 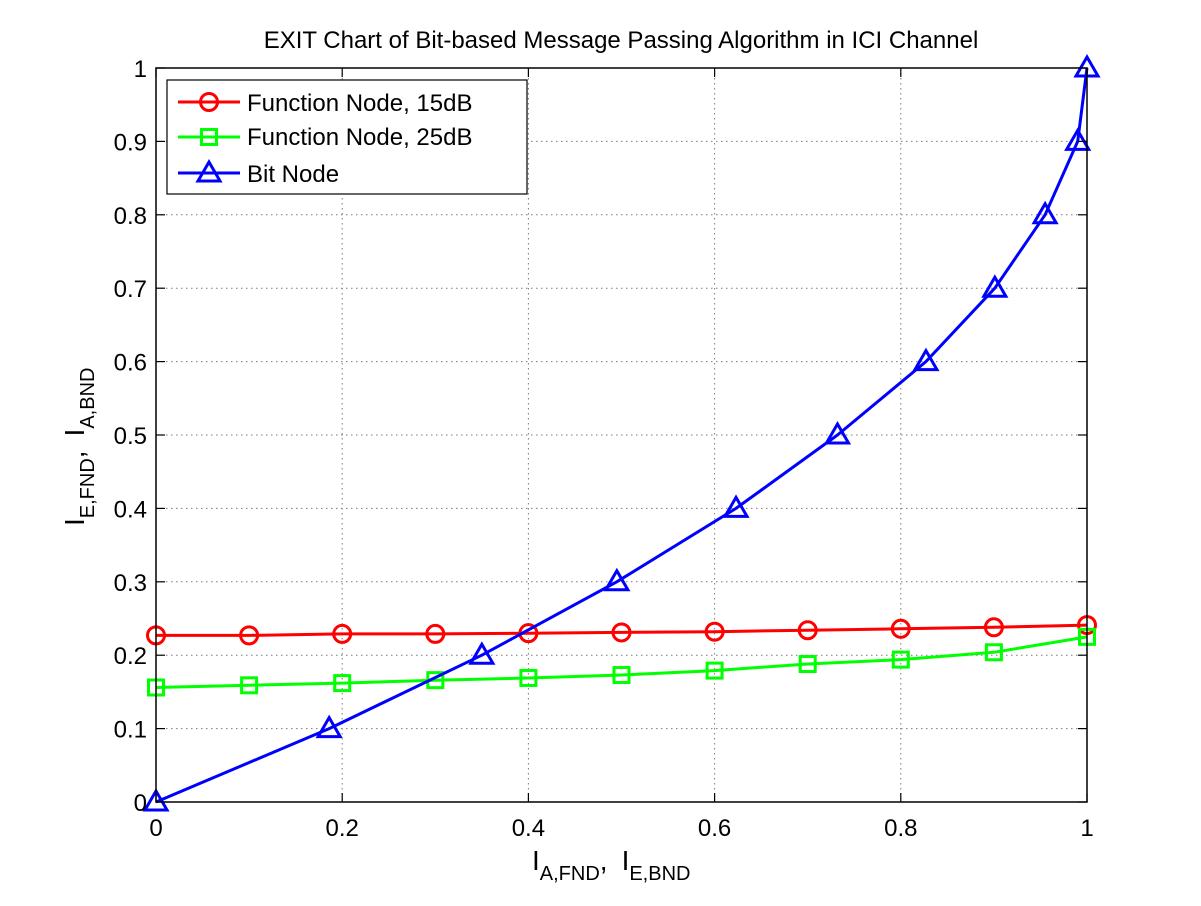 I want to click on x-tick-label: 0.2, so click(x=342, y=828).